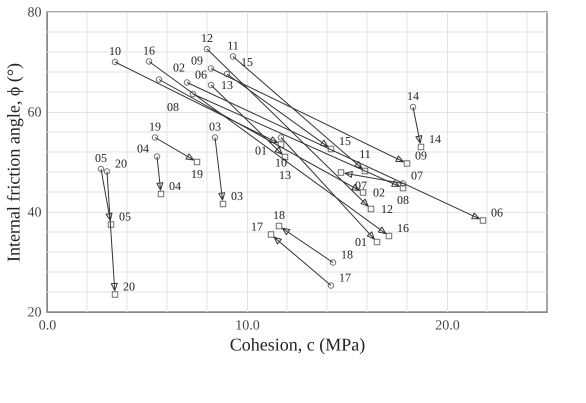 Image resolution: width=586 pixels, height=403 pixels. What do you see at coordinates (247, 326) in the screenshot?
I see `x-tick-label: 10.0` at bounding box center [247, 326].